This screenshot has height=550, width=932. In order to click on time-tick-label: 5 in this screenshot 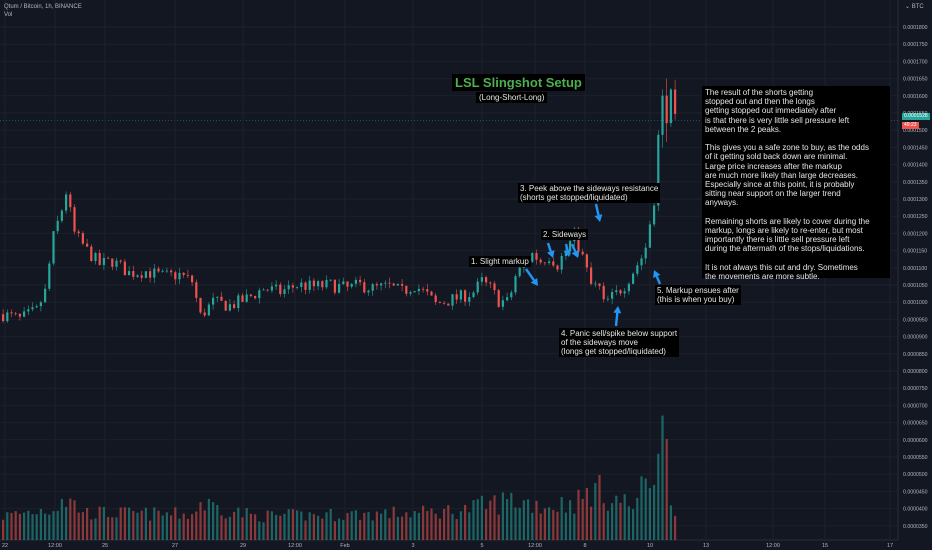, I will do `click(481, 546)`.